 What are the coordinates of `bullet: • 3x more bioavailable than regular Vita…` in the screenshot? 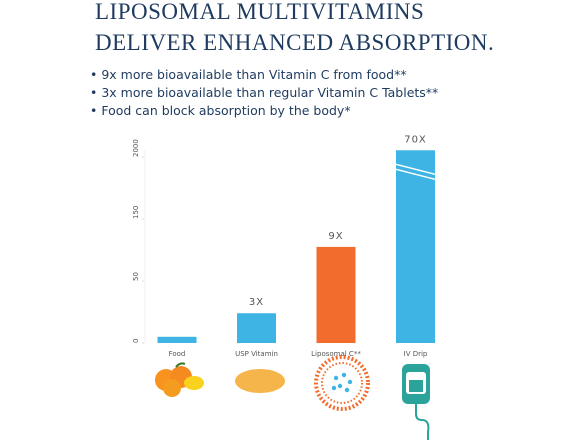 It's located at (264, 92).